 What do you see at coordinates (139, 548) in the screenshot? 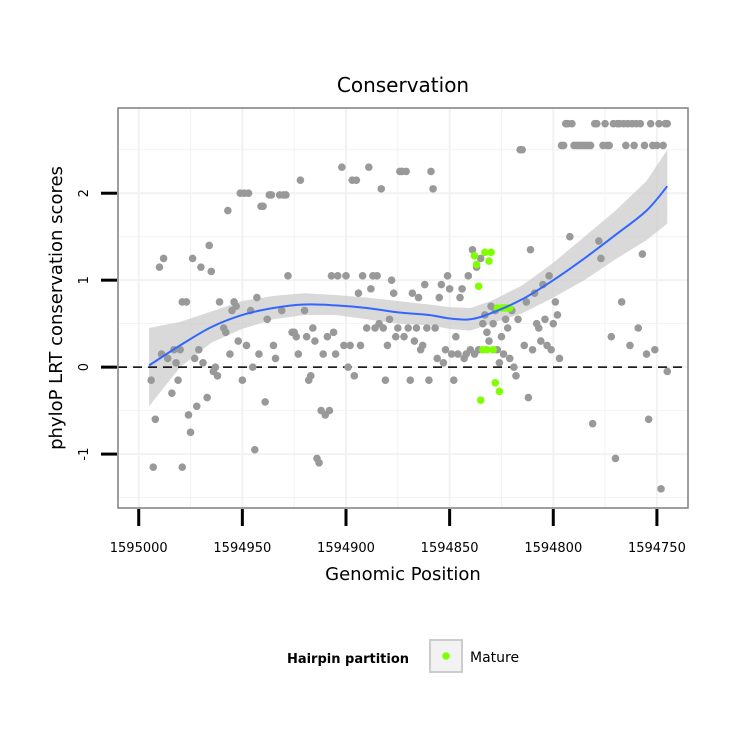
I see `x-tick-label: 1595000` at bounding box center [139, 548].